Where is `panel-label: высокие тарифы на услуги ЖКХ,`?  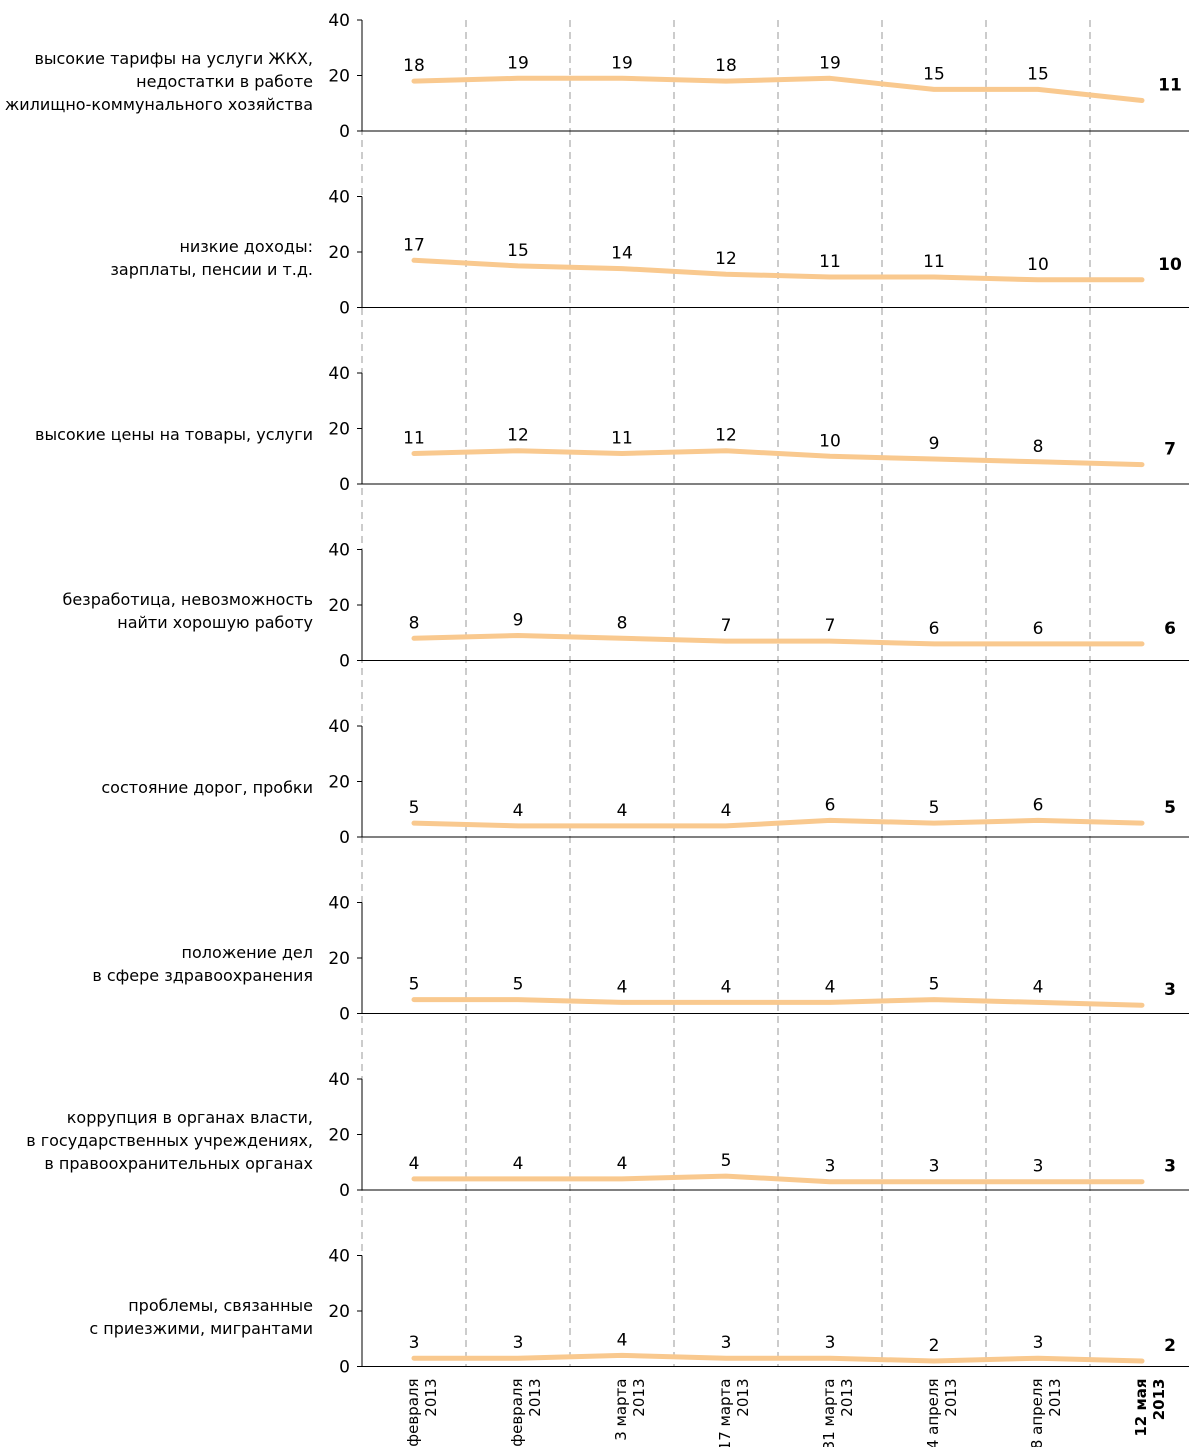
panel-label: высокие тарифы на услуги ЖКХ, is located at coordinates (173, 58).